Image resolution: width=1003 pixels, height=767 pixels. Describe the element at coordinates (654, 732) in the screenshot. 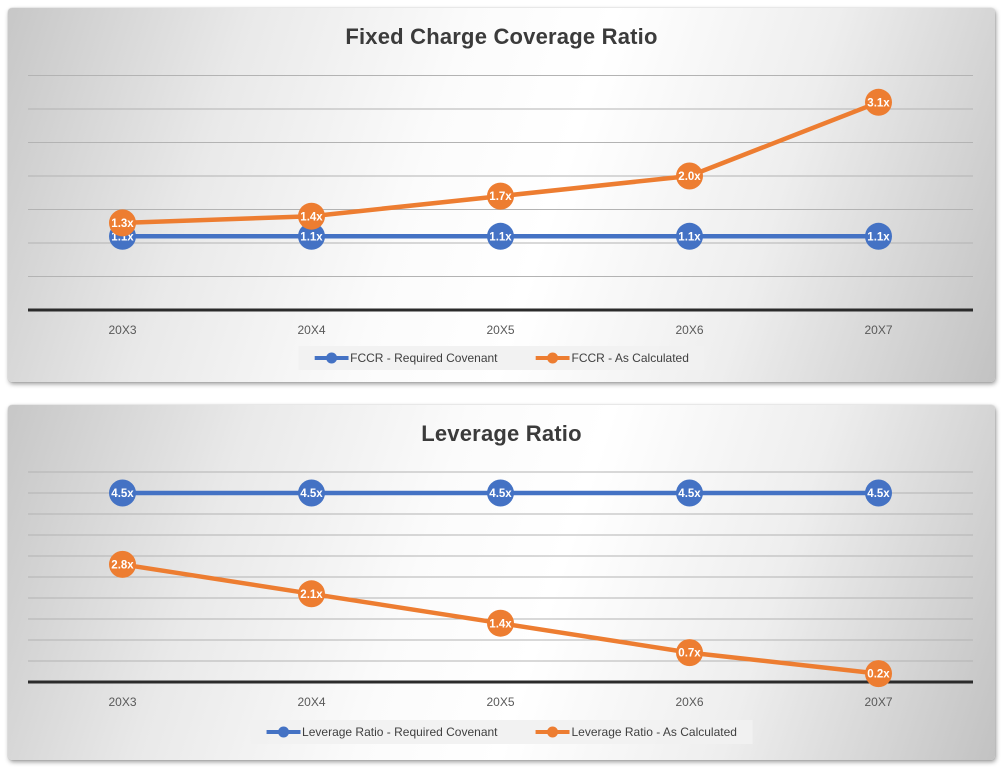

I see `legend-label: Leverage Ratio - As Calculated` at that location.